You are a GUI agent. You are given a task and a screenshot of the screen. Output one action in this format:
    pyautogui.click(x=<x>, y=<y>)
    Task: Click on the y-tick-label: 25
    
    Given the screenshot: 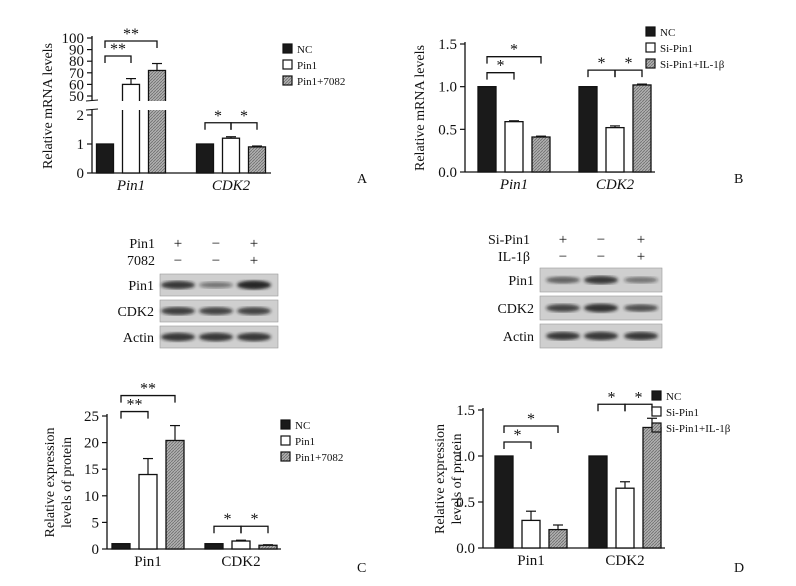 What is the action you would take?
    pyautogui.click(x=91, y=417)
    